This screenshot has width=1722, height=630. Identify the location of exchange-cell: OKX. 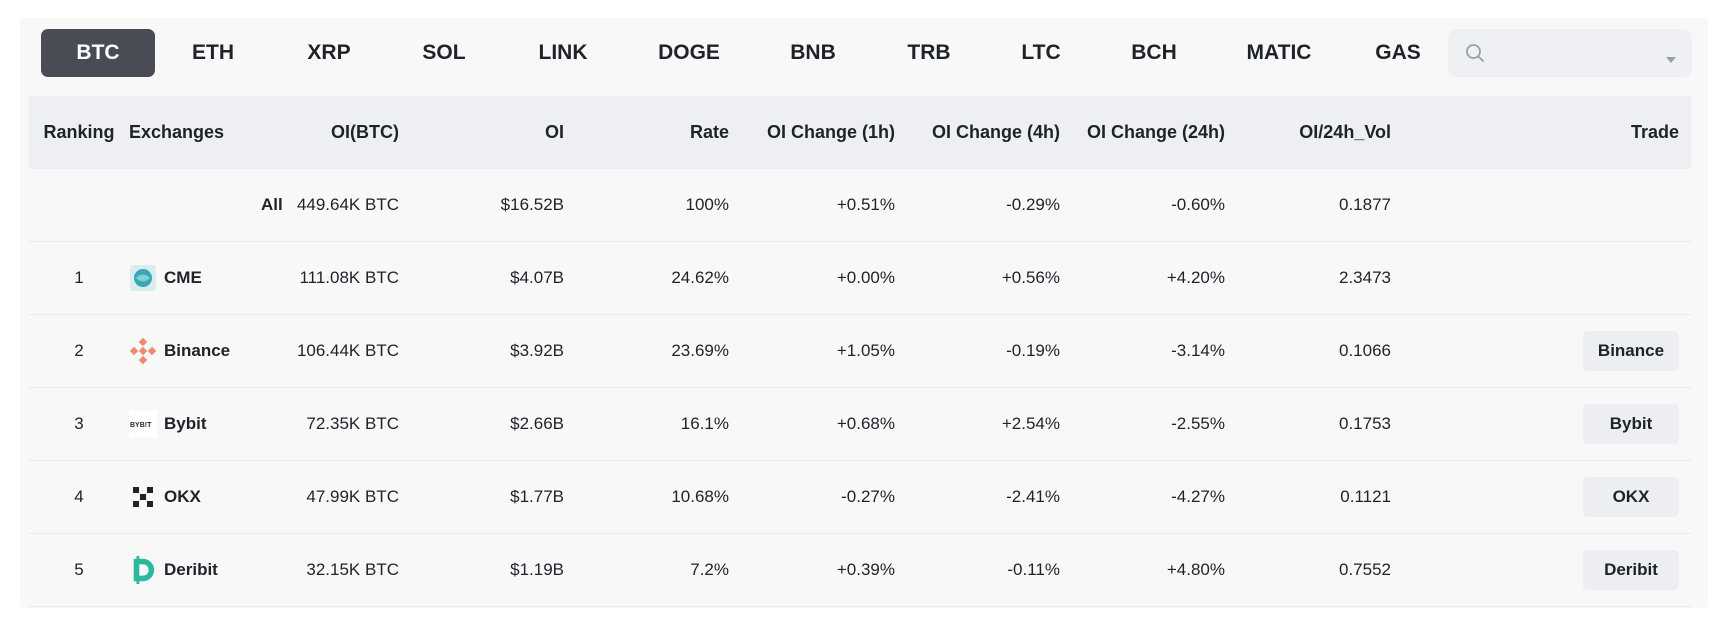
(175, 497).